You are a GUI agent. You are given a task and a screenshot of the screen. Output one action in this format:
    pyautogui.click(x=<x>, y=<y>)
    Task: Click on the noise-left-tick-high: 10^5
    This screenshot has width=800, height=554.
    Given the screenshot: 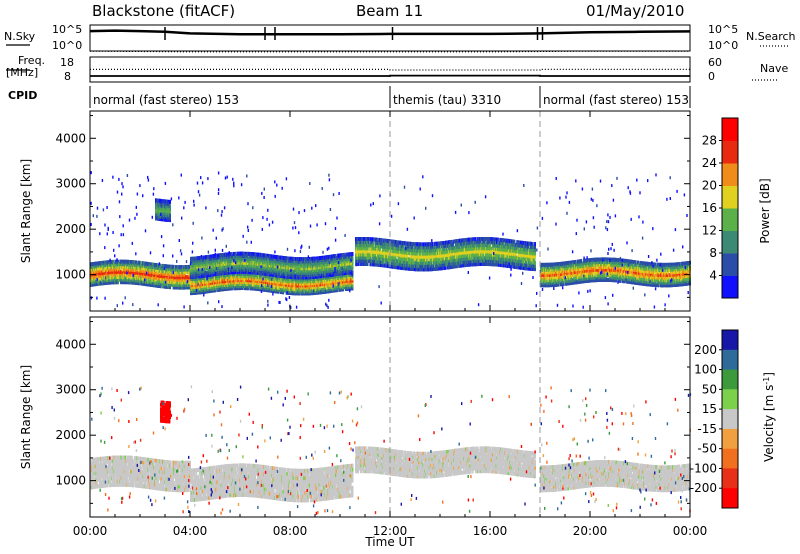 What is the action you would take?
    pyautogui.click(x=67, y=29)
    